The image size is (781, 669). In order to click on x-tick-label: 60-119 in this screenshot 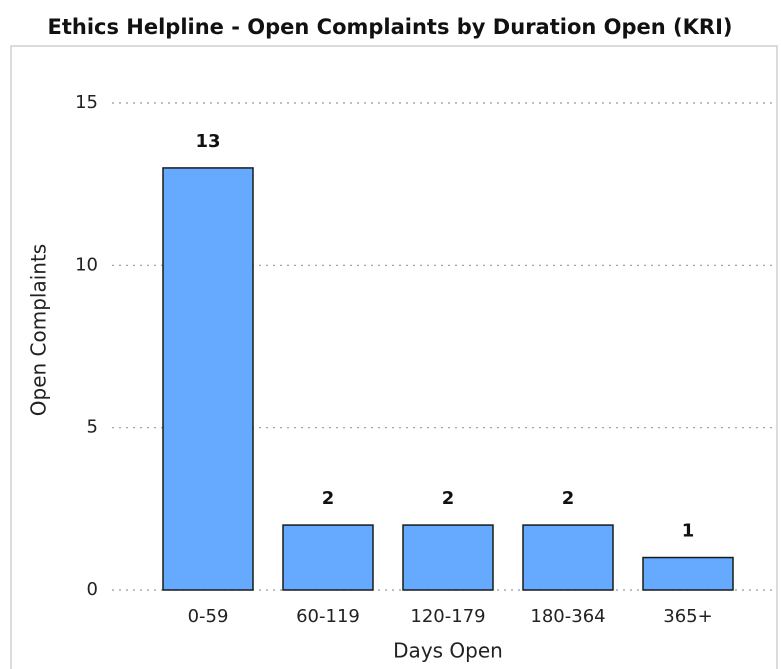, I will do `click(328, 616)`.